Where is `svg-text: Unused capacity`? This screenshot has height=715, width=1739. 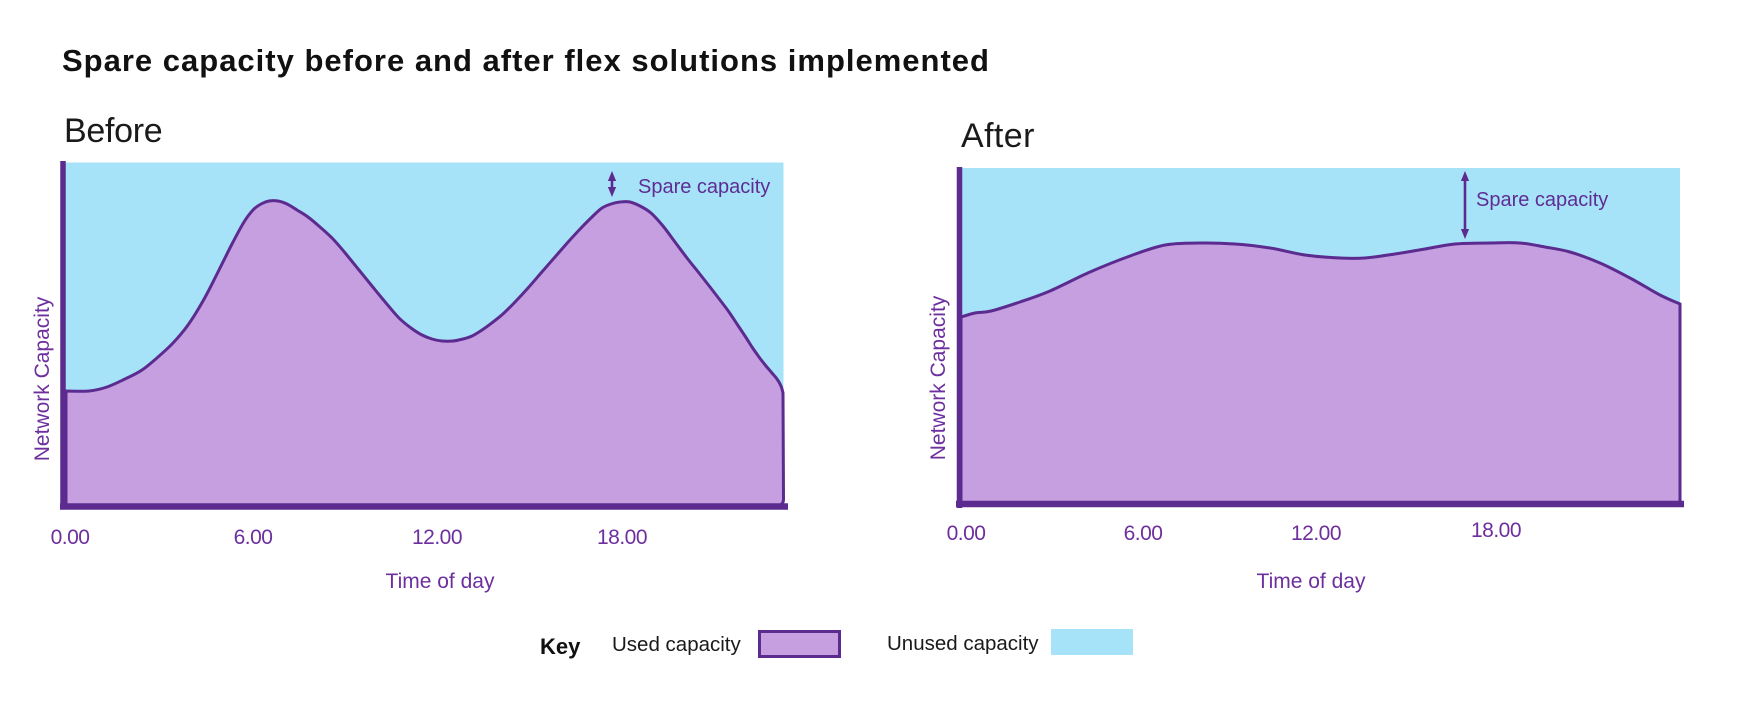 svg-text: Unused capacity is located at coordinates (963, 643).